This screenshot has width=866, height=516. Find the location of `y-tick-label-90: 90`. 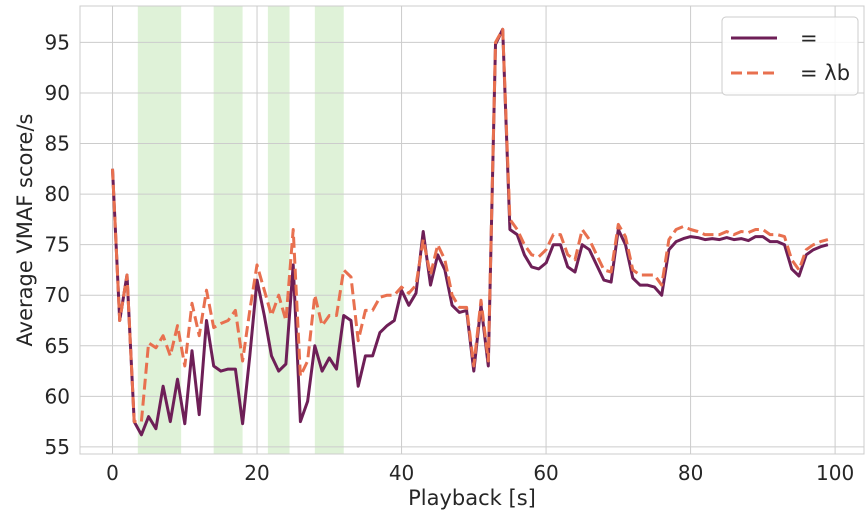

y-tick-label-90: 90 is located at coordinates (57, 93).